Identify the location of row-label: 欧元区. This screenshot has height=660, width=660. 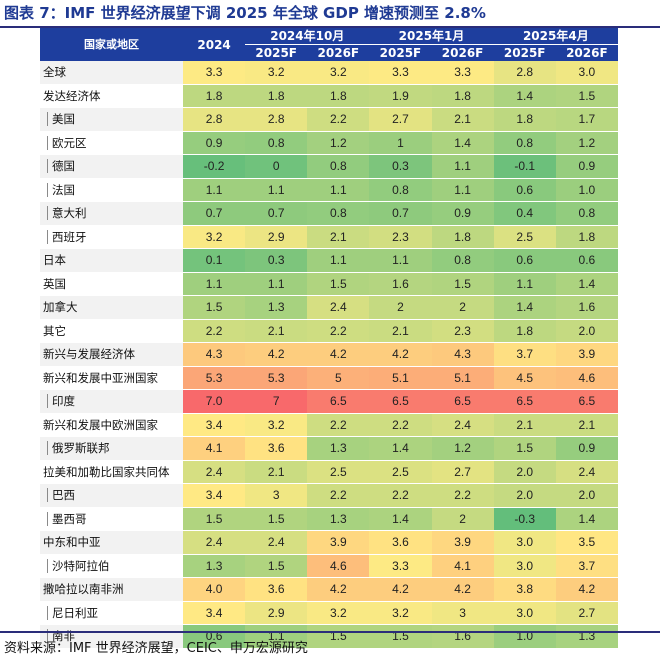
(67, 142).